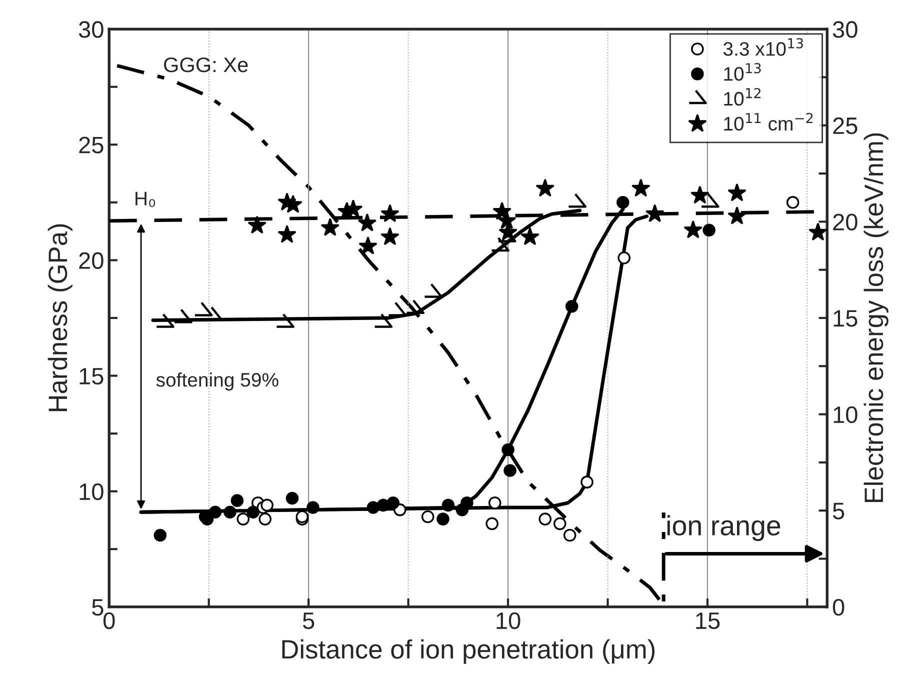  What do you see at coordinates (206, 64) in the screenshot?
I see `annotation: GGG: Xe` at bounding box center [206, 64].